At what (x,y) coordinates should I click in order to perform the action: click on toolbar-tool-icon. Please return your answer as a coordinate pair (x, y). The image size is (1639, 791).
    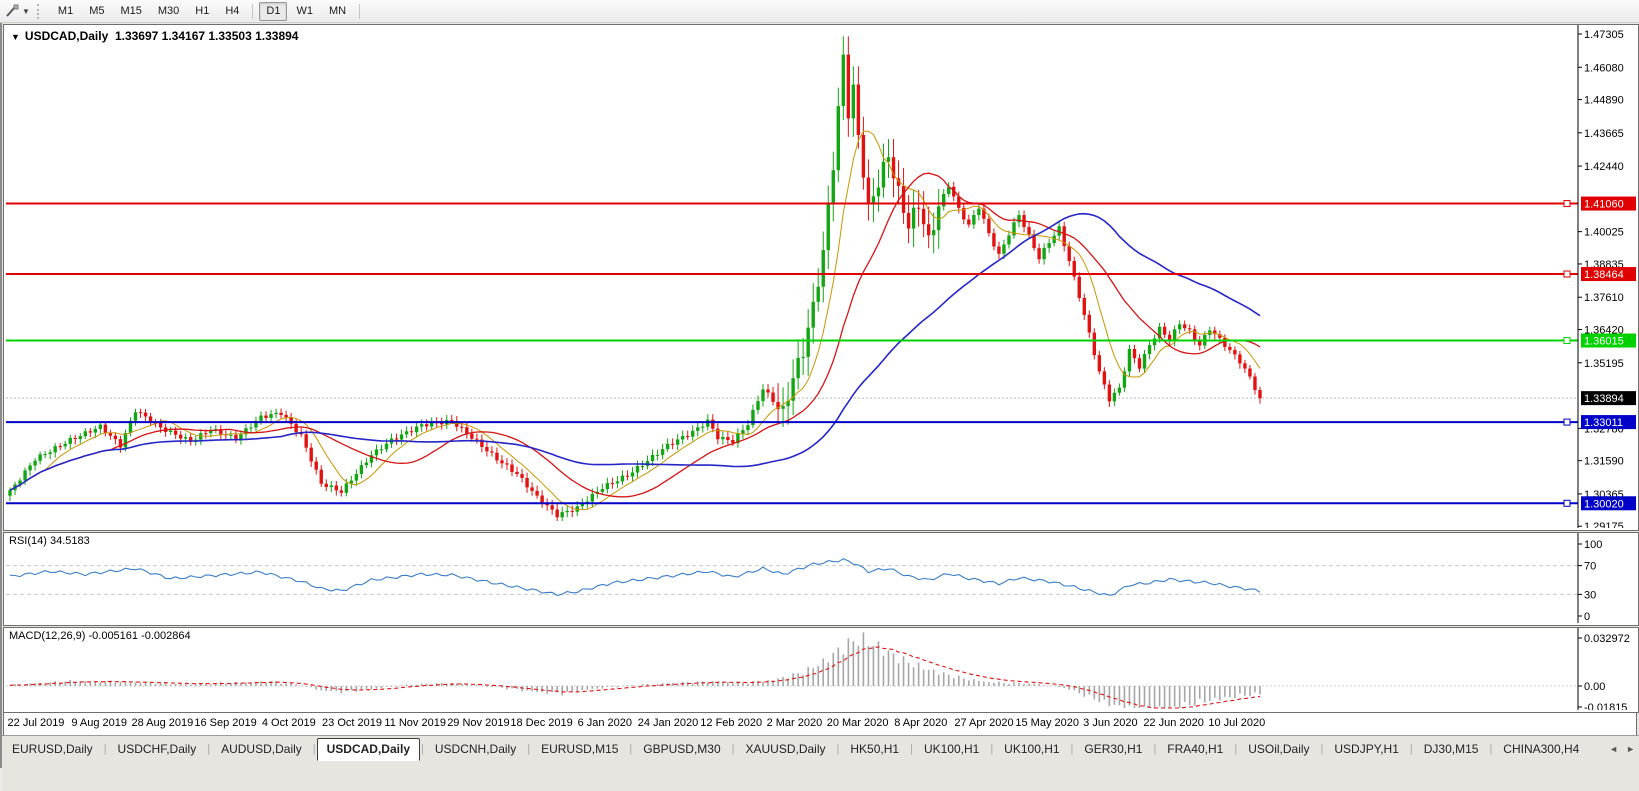
    Looking at the image, I should click on (12, 11).